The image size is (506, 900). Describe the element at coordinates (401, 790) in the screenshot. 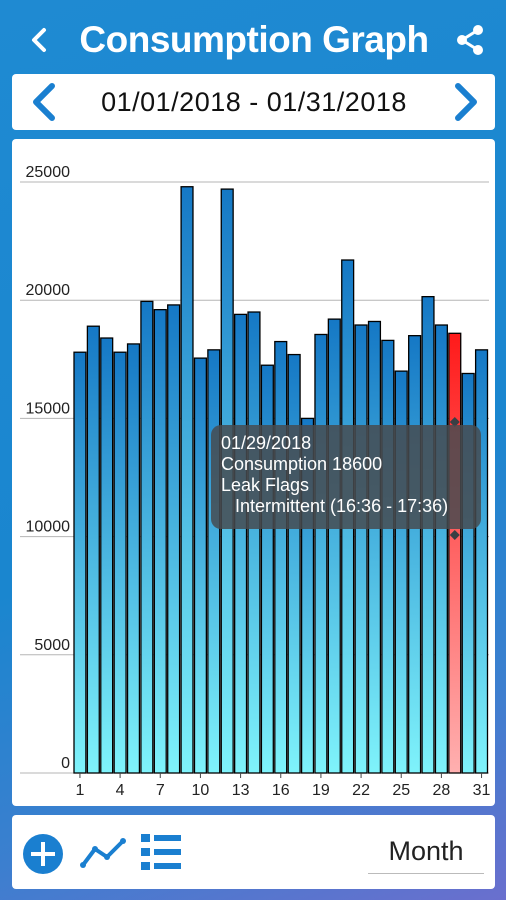

I see `x-tick-label: 25` at that location.